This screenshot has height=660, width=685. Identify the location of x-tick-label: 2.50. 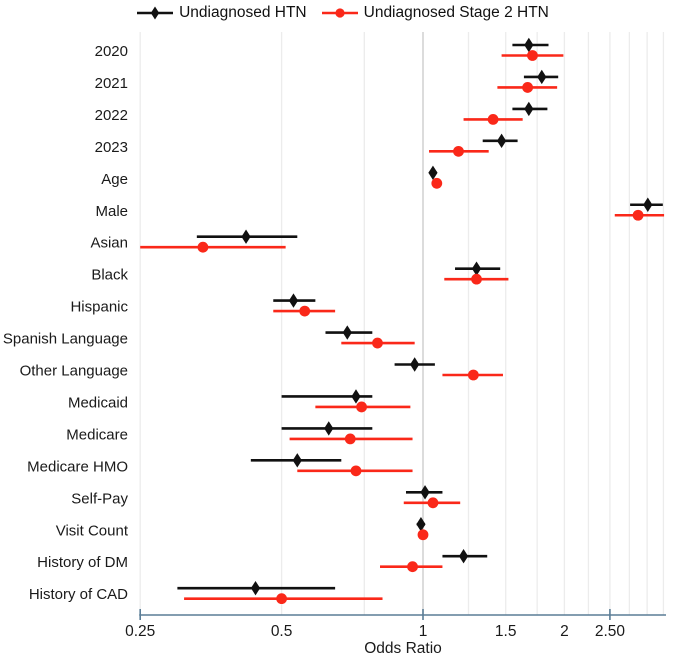
(610, 631).